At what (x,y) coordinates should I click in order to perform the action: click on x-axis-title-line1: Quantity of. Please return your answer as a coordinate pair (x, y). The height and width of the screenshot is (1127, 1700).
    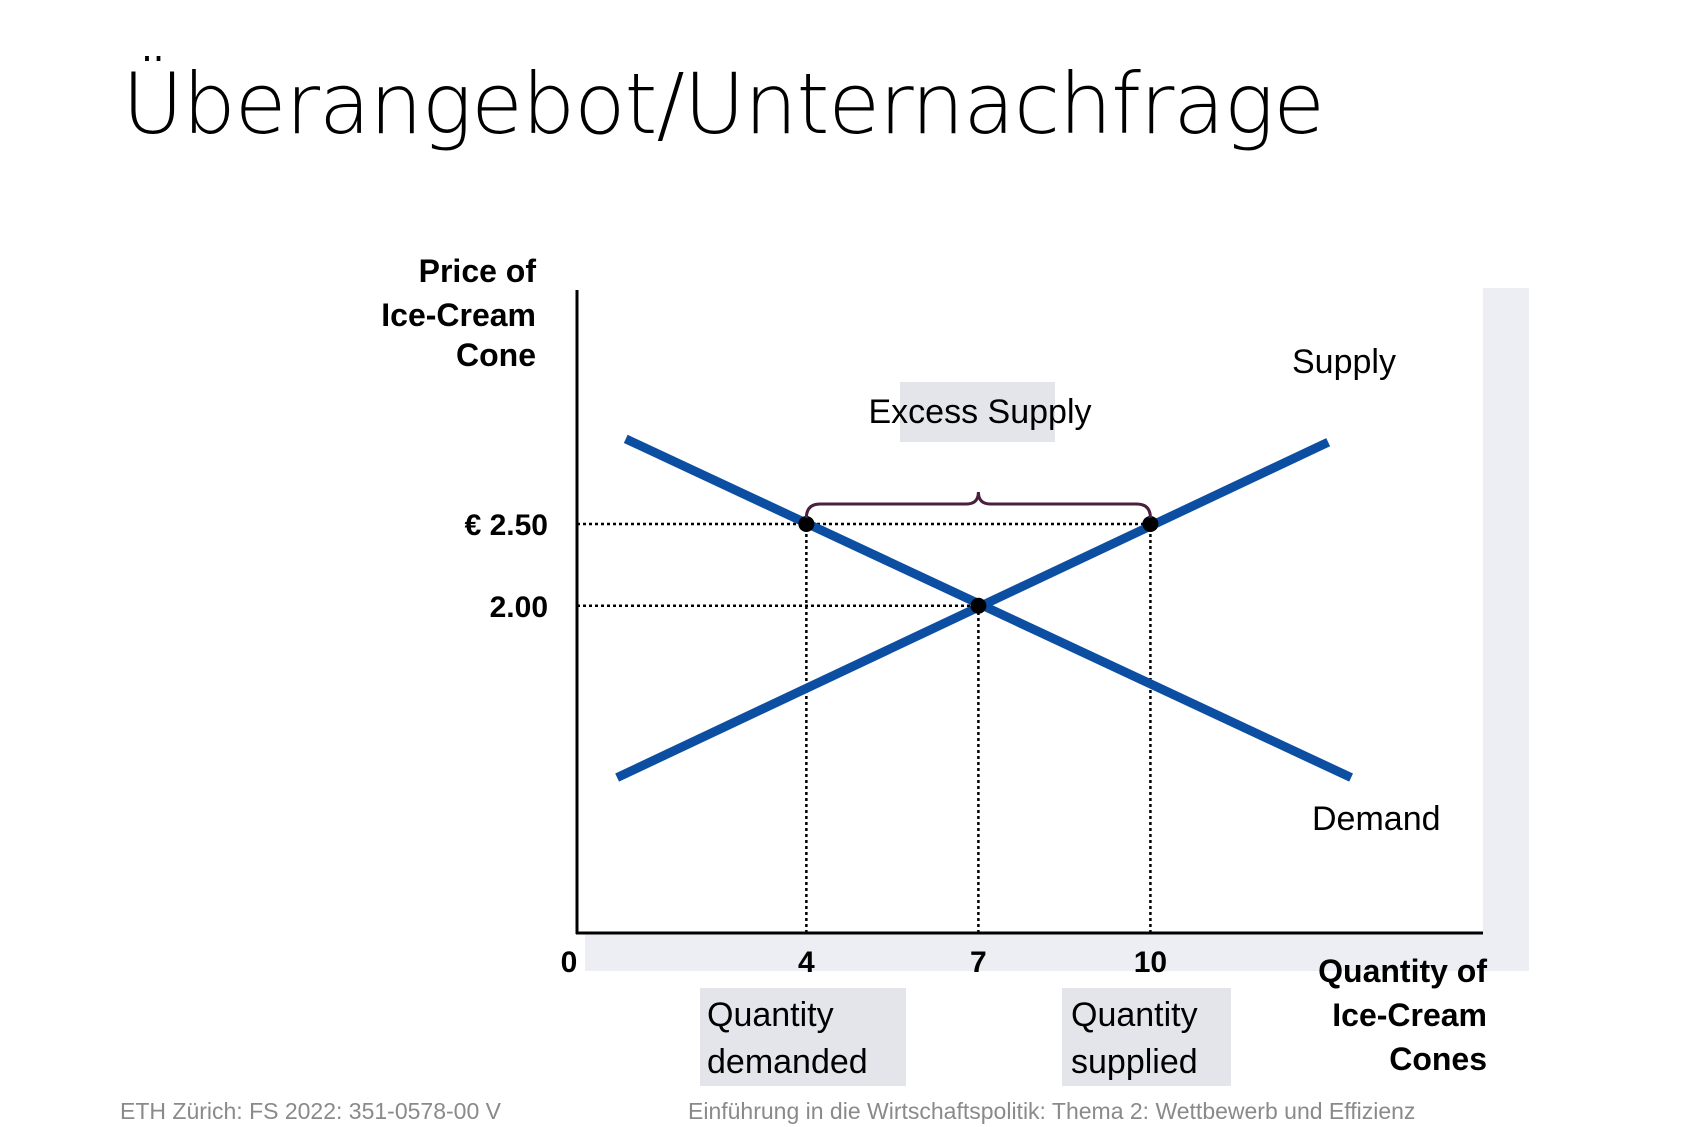
    Looking at the image, I should click on (1402, 971).